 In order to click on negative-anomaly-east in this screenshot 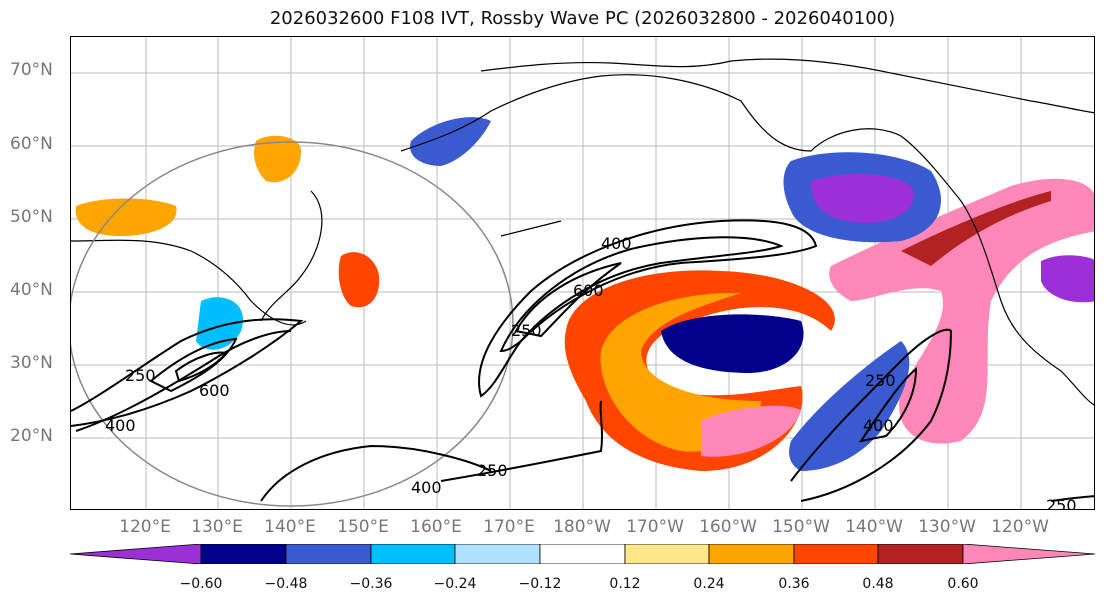, I will do `click(1067, 279)`.